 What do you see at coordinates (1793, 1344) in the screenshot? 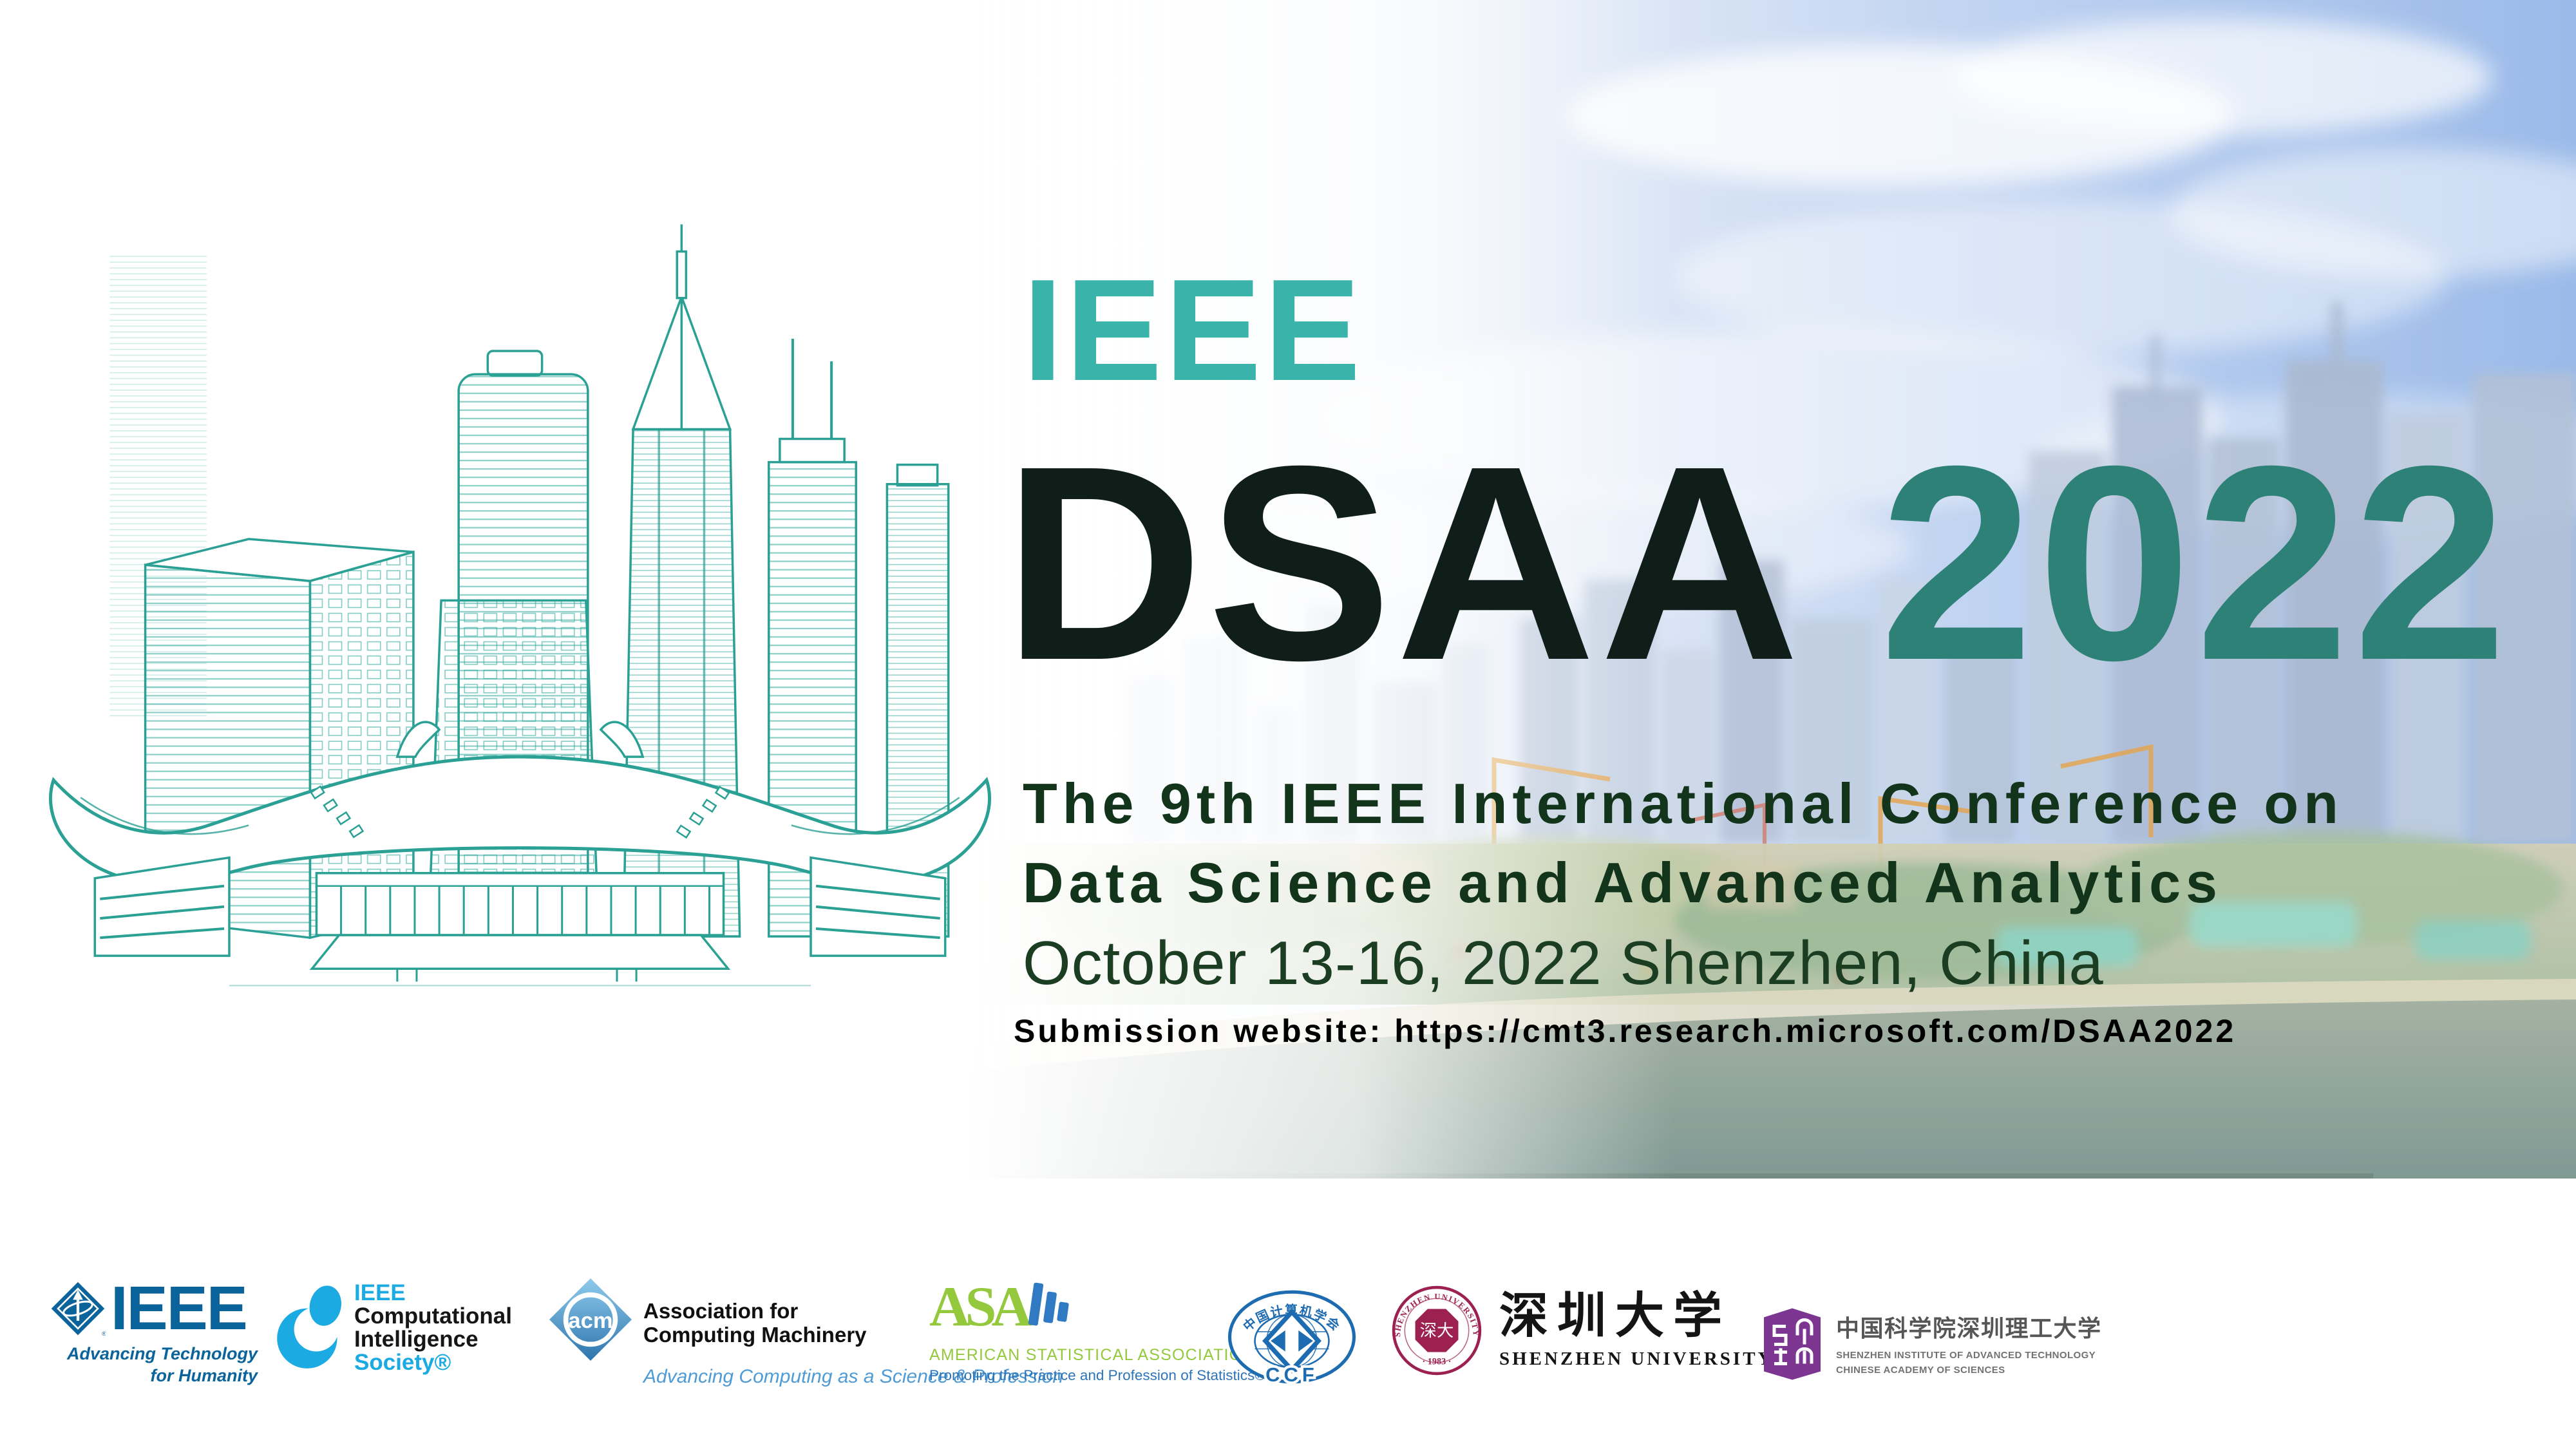
I see `siat-book-icon` at bounding box center [1793, 1344].